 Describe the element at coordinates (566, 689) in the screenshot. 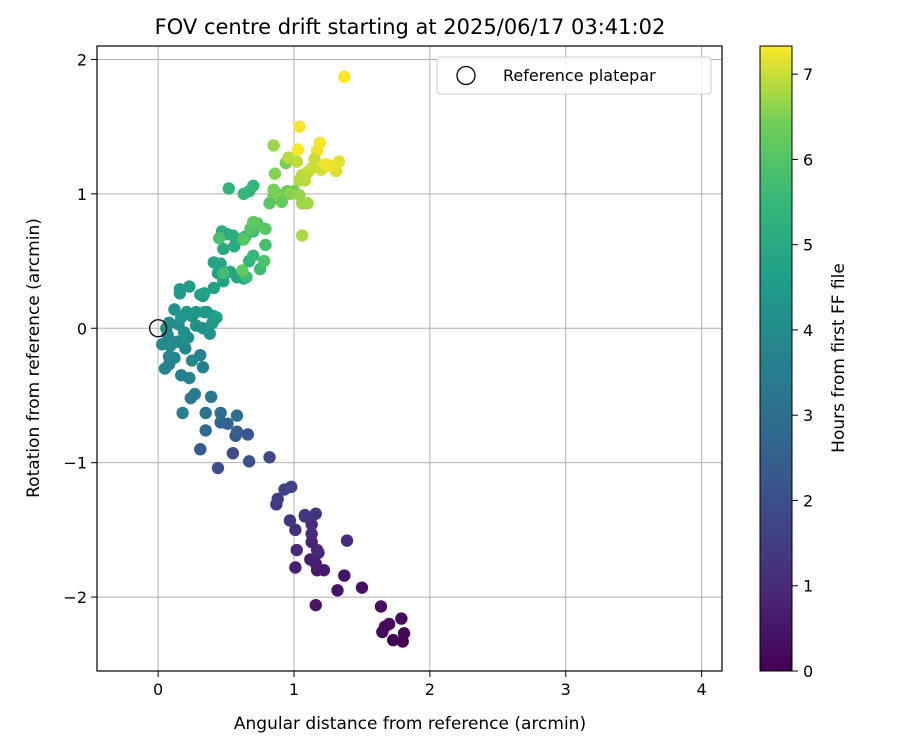

I see `x-tick-label: 3` at that location.